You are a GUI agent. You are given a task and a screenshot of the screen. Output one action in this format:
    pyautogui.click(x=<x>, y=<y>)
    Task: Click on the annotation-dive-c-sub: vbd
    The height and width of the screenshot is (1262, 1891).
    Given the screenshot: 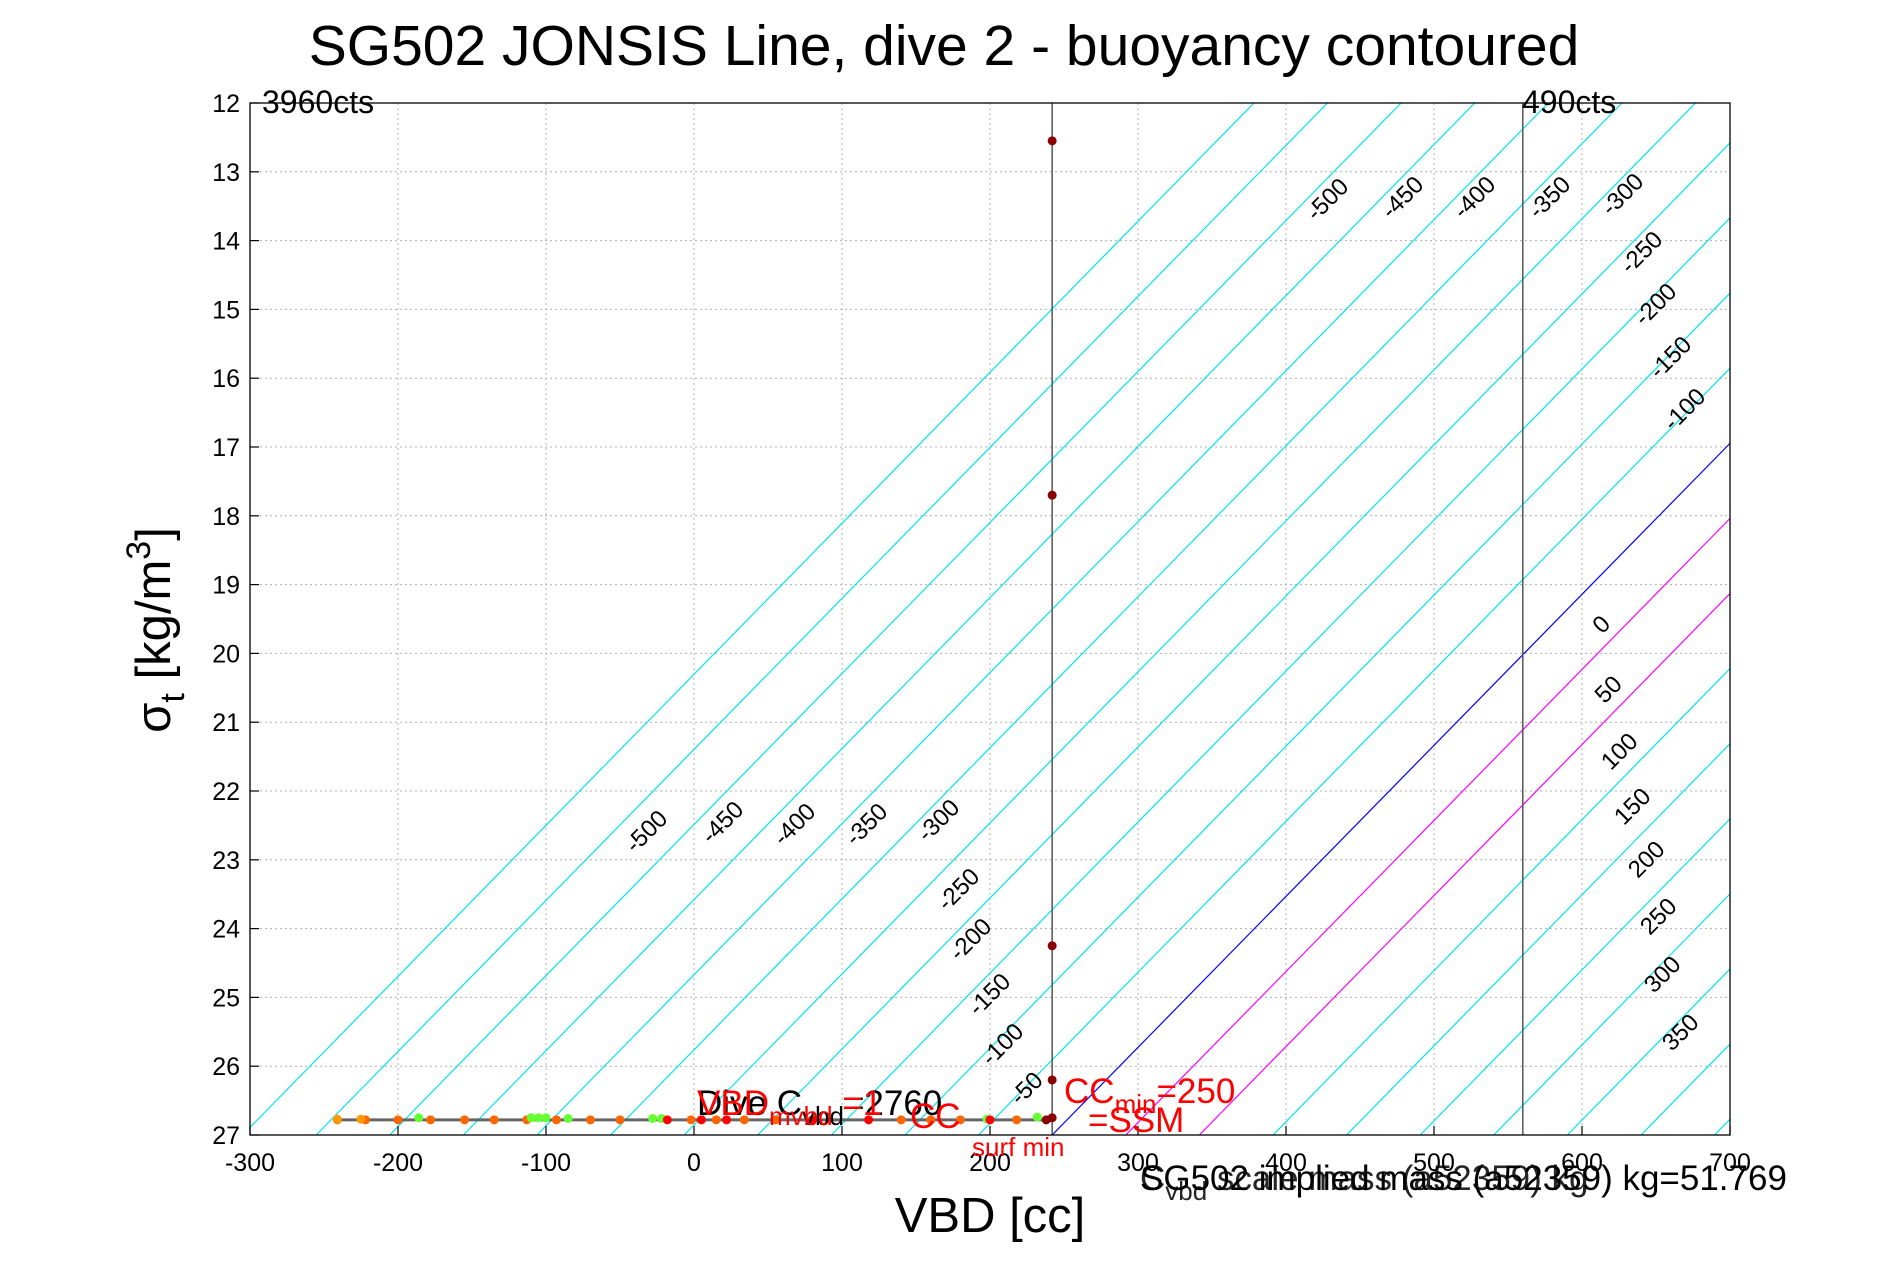 What is the action you would take?
    pyautogui.click(x=823, y=1116)
    